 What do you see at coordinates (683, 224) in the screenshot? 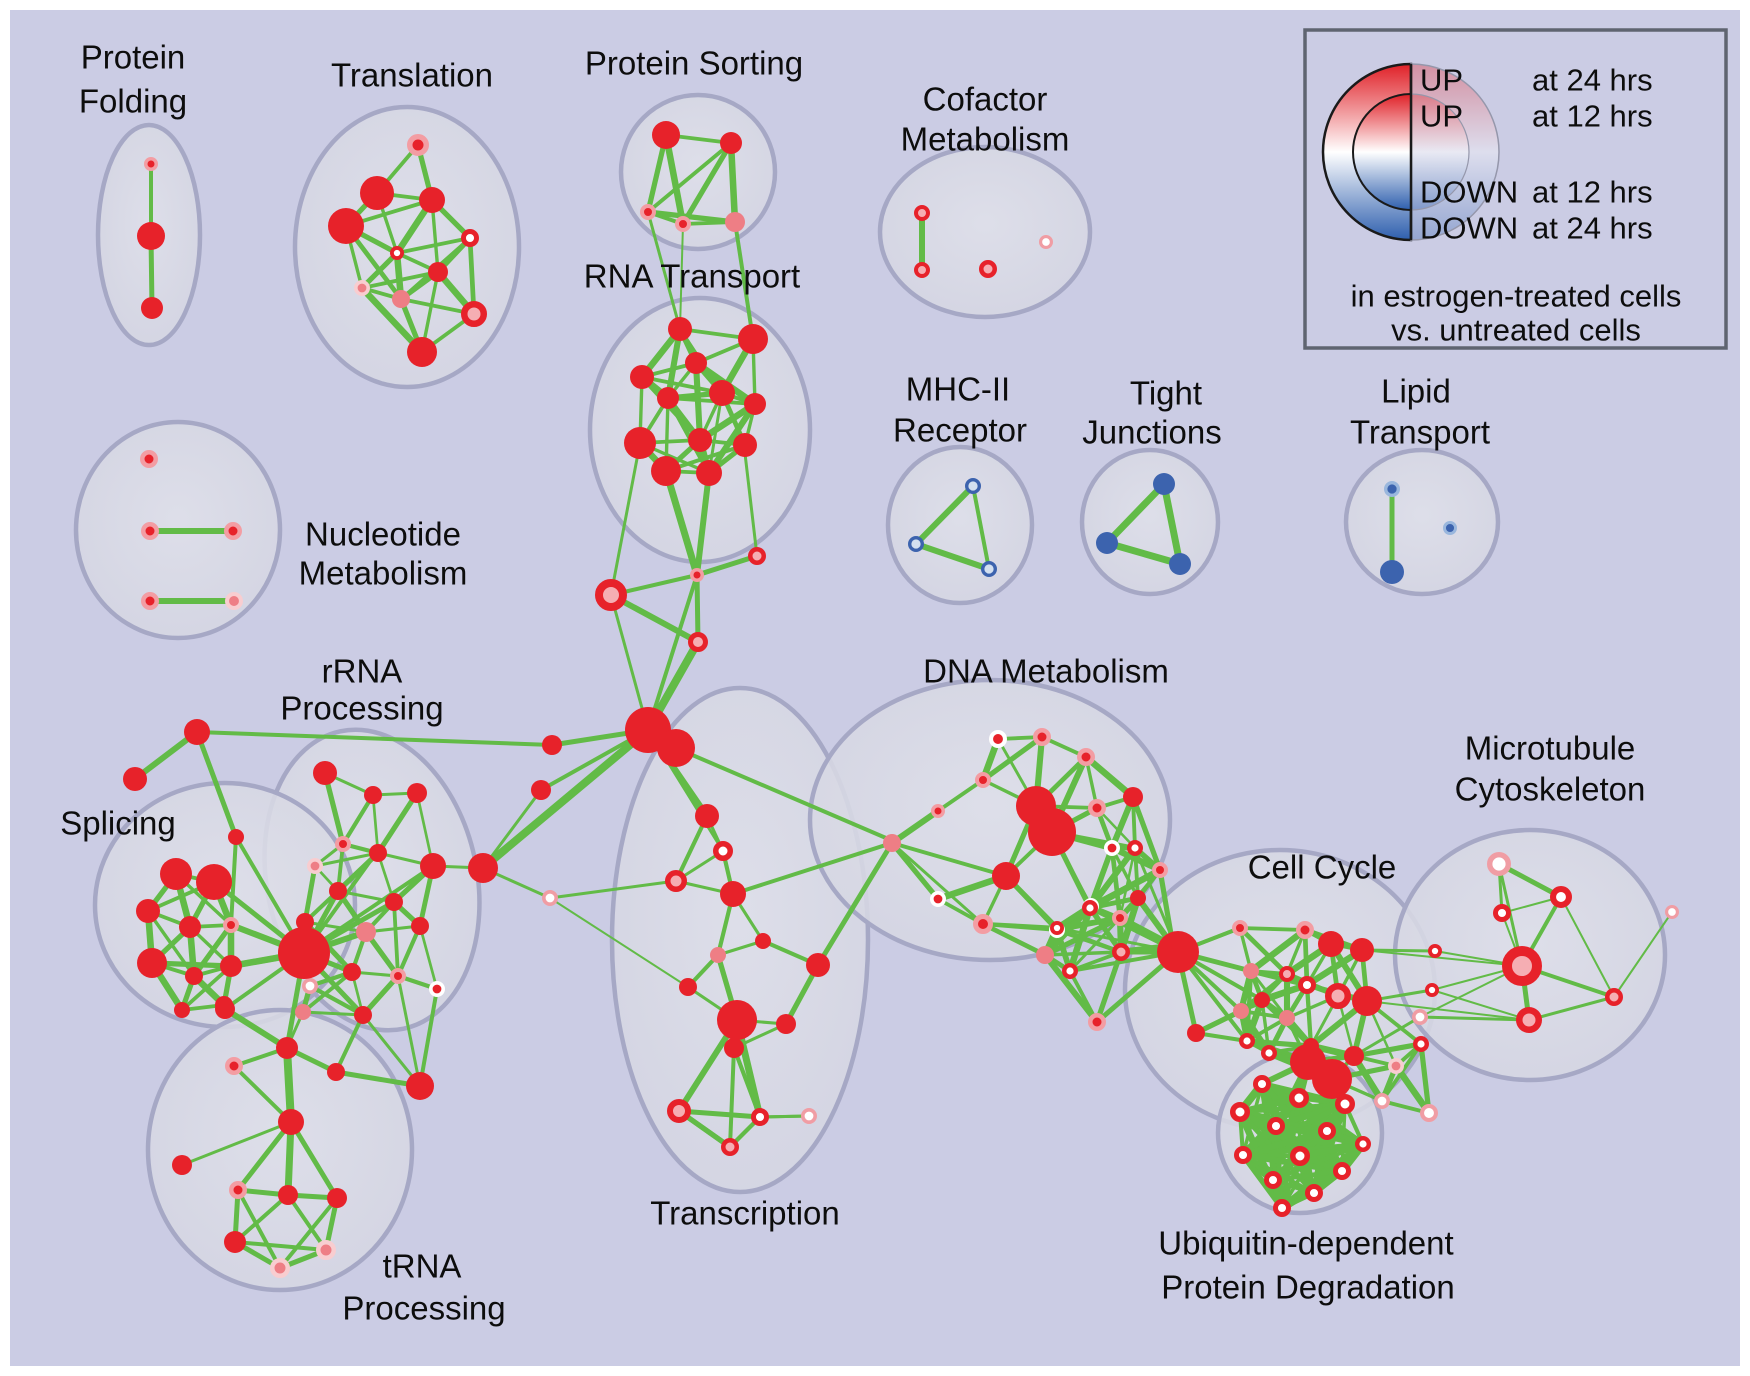
I see `node-protein-sorting` at bounding box center [683, 224].